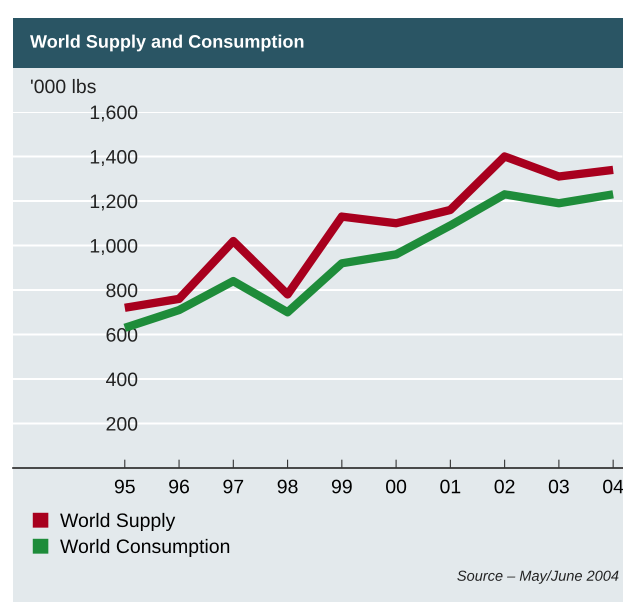 The height and width of the screenshot is (602, 623). Describe the element at coordinates (537, 577) in the screenshot. I see `source-note: Source – May/June 2004` at that location.